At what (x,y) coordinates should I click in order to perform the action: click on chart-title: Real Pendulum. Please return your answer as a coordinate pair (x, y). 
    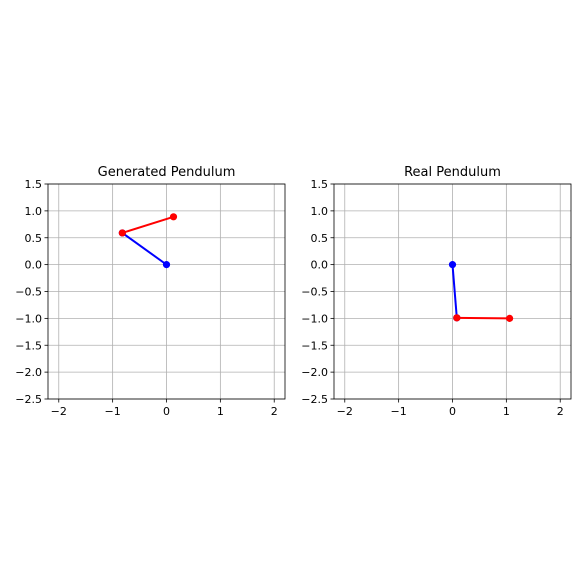
    Looking at the image, I should click on (452, 172).